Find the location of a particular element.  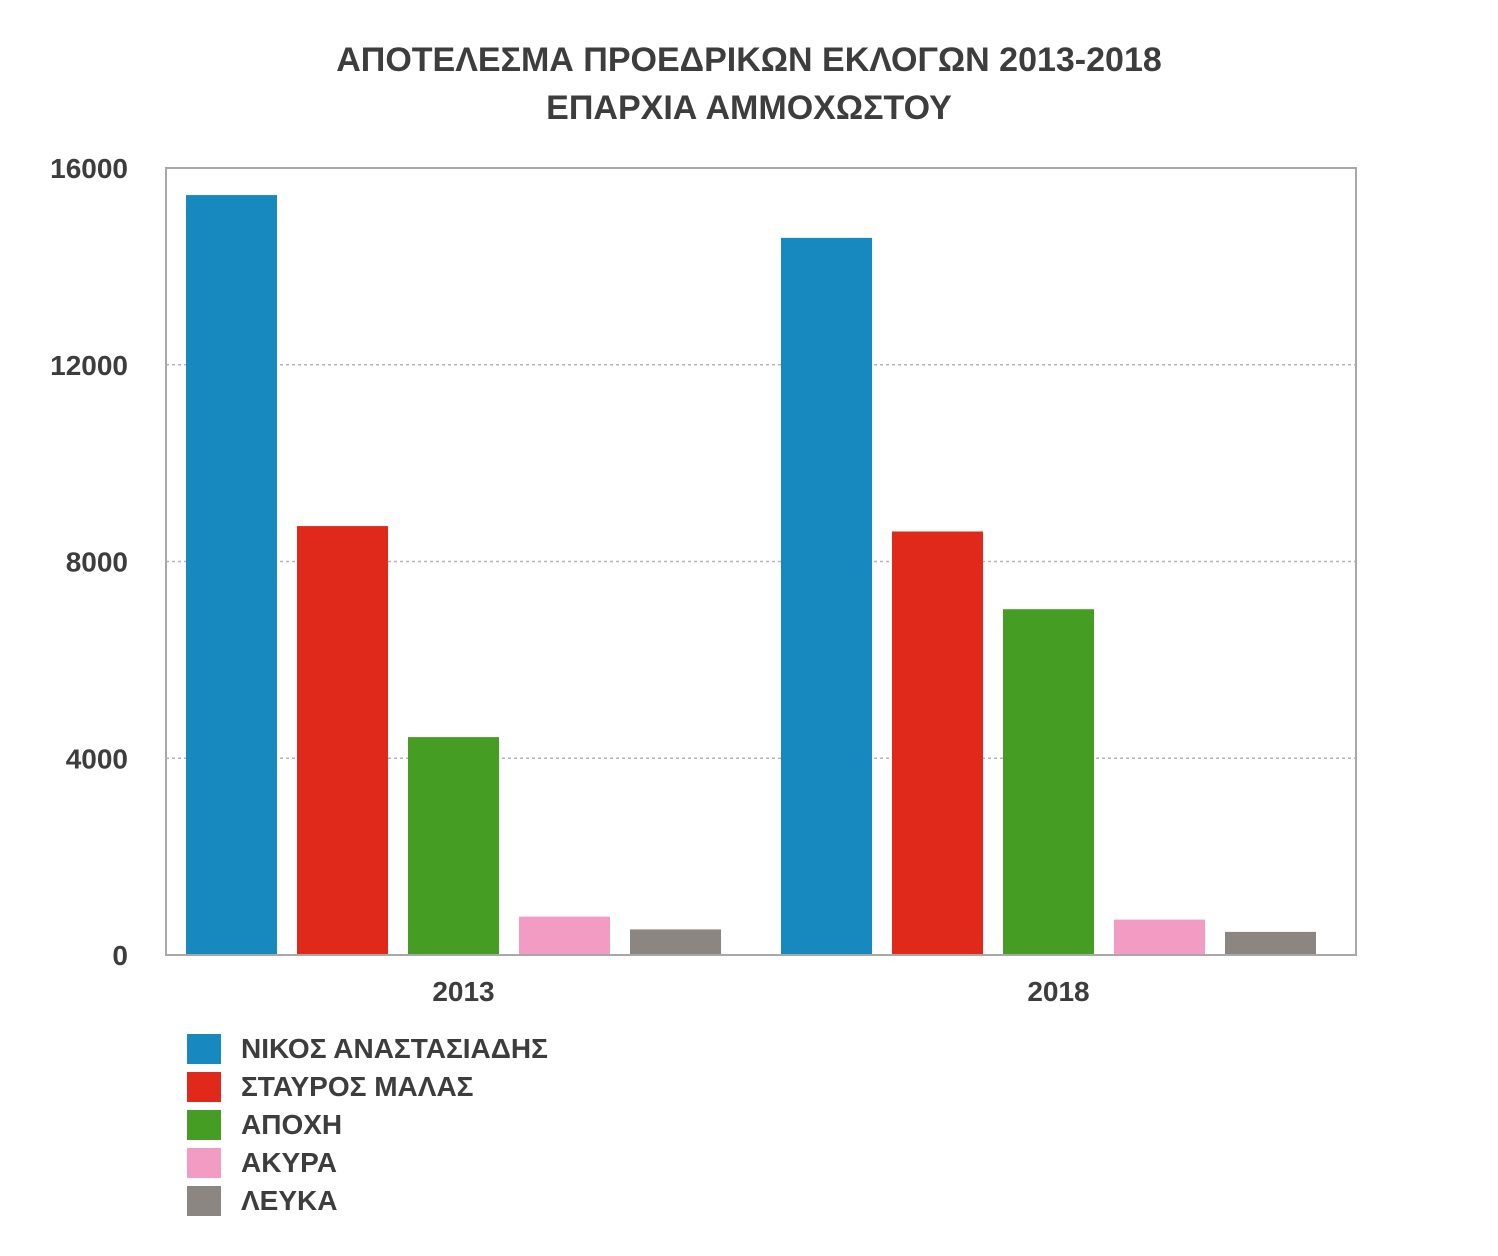

legend-label: ΣΤΑΥΡΟΣ ΜΑΛΑΣ is located at coordinates (357, 1086).